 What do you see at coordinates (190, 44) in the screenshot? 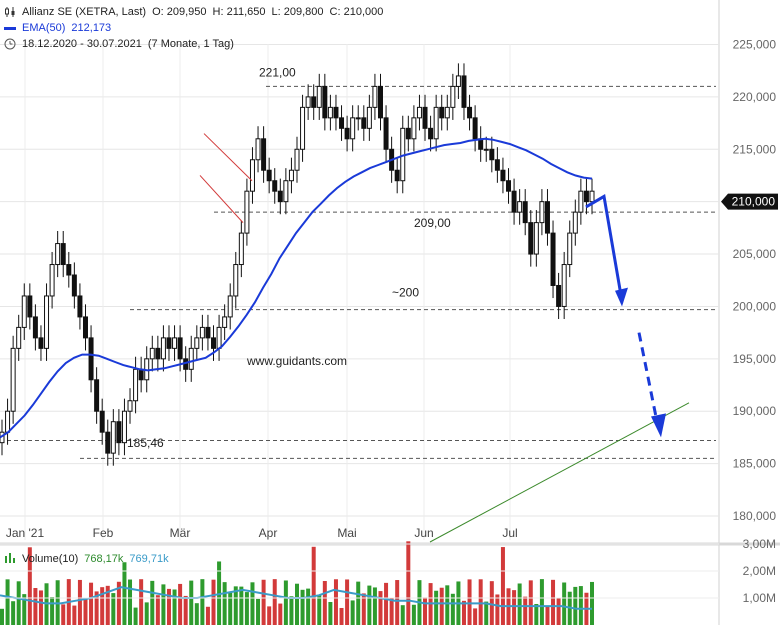
I see `period: (7 Monate, 1 Tag)` at bounding box center [190, 44].